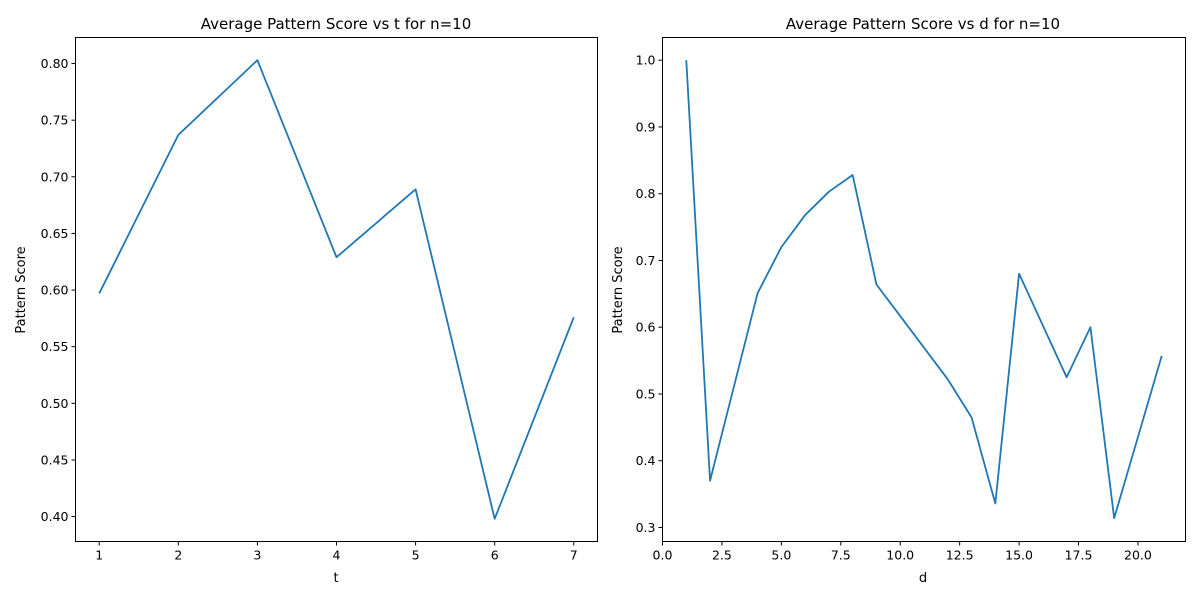 The image size is (1200, 600). Describe the element at coordinates (646, 126) in the screenshot. I see `right-y-tick-label: 0.9` at that location.